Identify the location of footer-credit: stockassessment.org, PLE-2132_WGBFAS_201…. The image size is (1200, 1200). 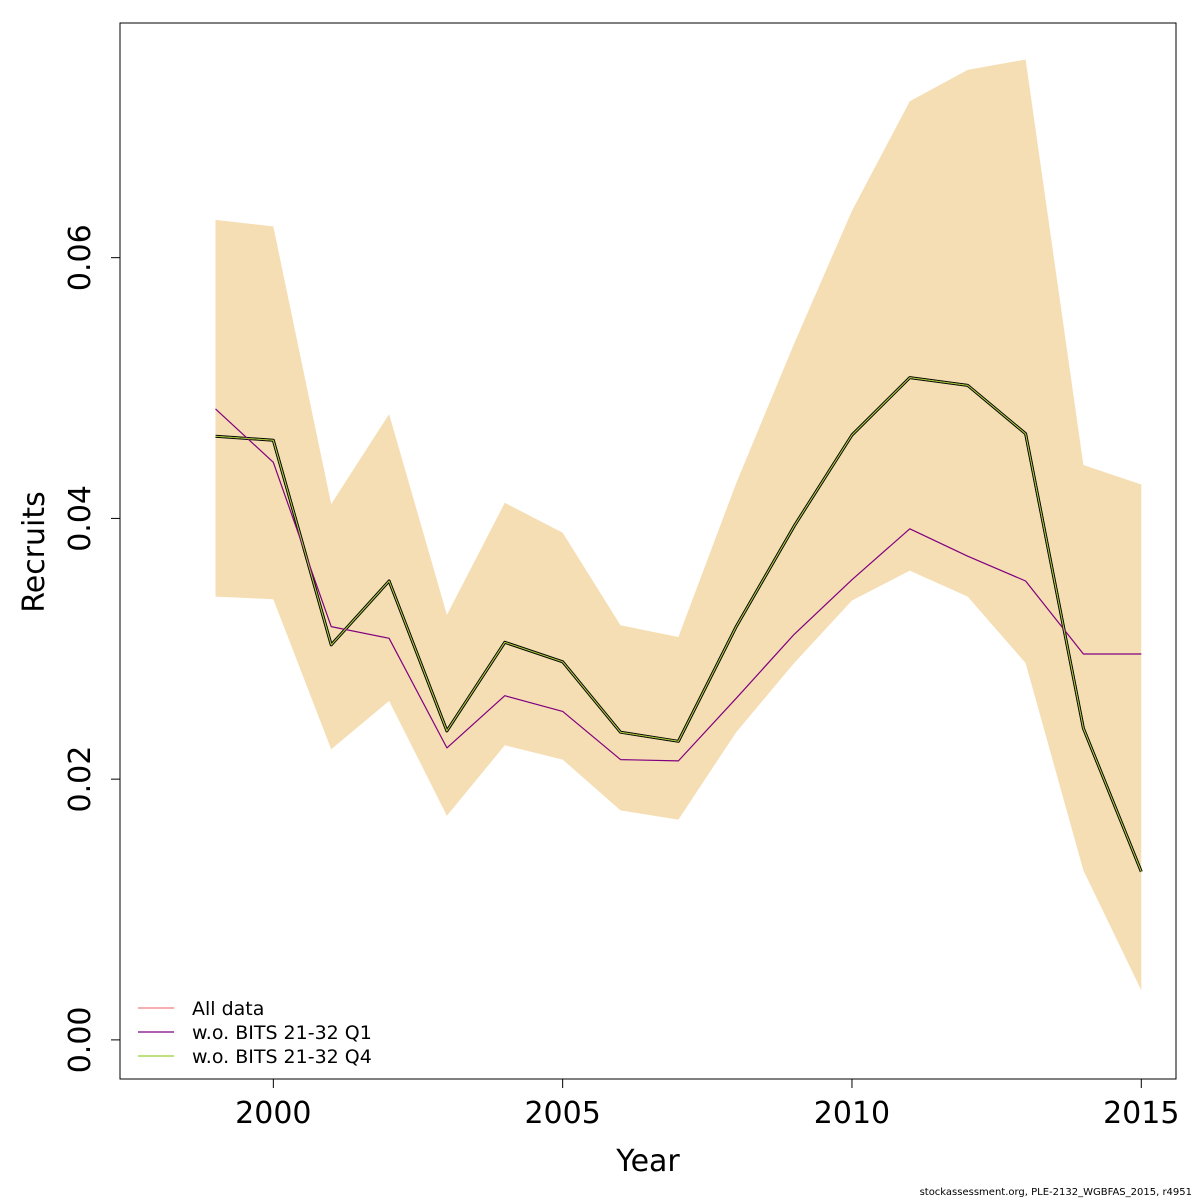
(1055, 1192).